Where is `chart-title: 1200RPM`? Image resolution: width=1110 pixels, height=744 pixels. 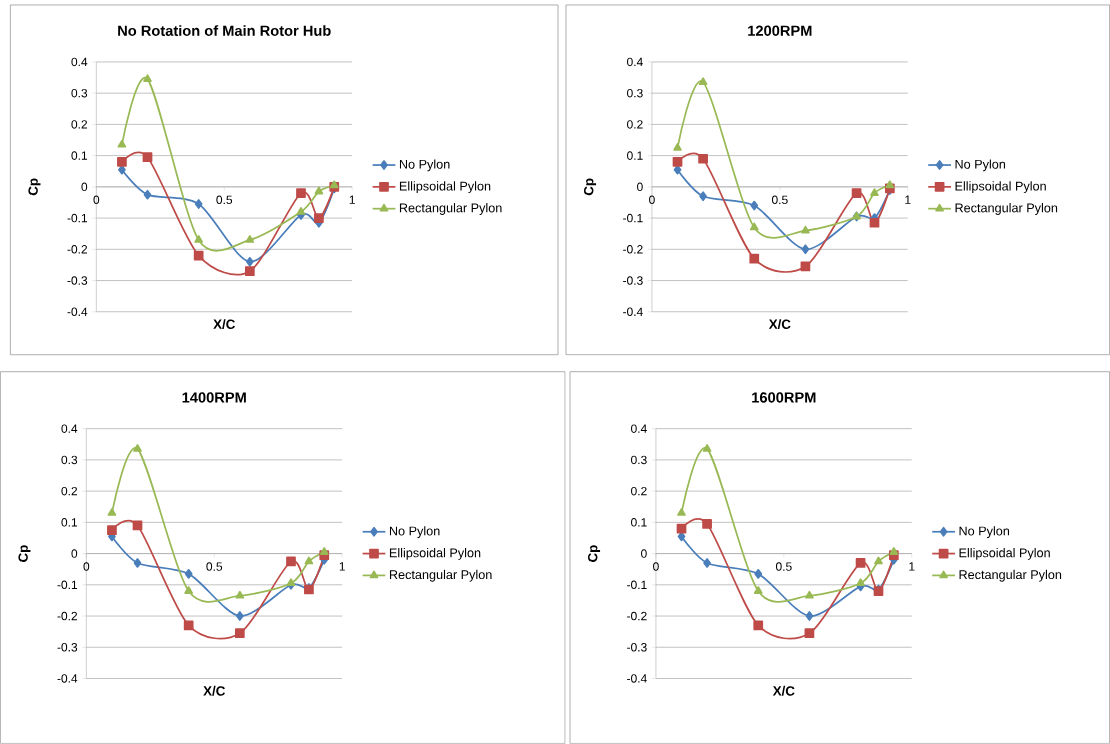
chart-title: 1200RPM is located at coordinates (780, 30).